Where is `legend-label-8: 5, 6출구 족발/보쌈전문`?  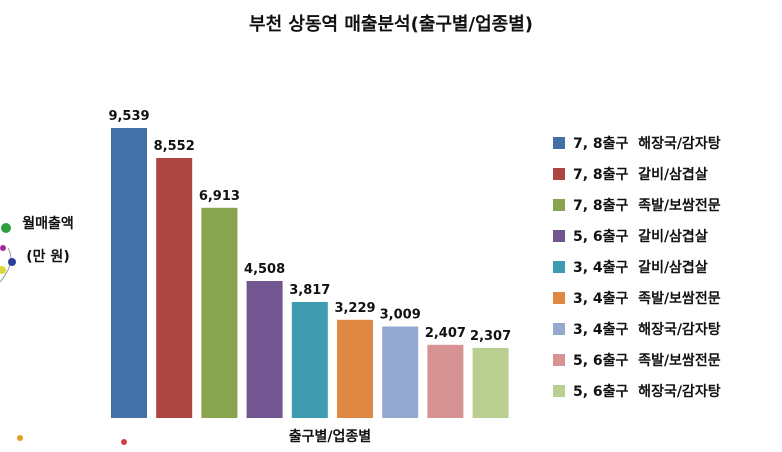
legend-label-8: 5, 6출구 족발/보쌈전문 is located at coordinates (647, 360).